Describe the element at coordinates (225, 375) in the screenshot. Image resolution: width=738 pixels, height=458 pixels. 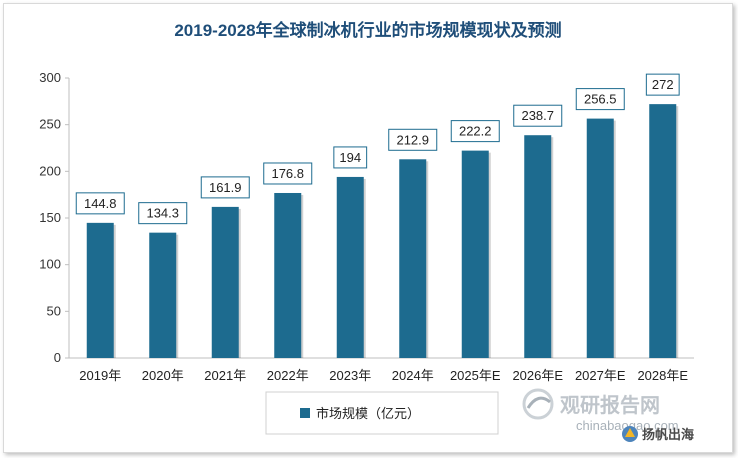
I see `x-tick-label: 2021年` at that location.